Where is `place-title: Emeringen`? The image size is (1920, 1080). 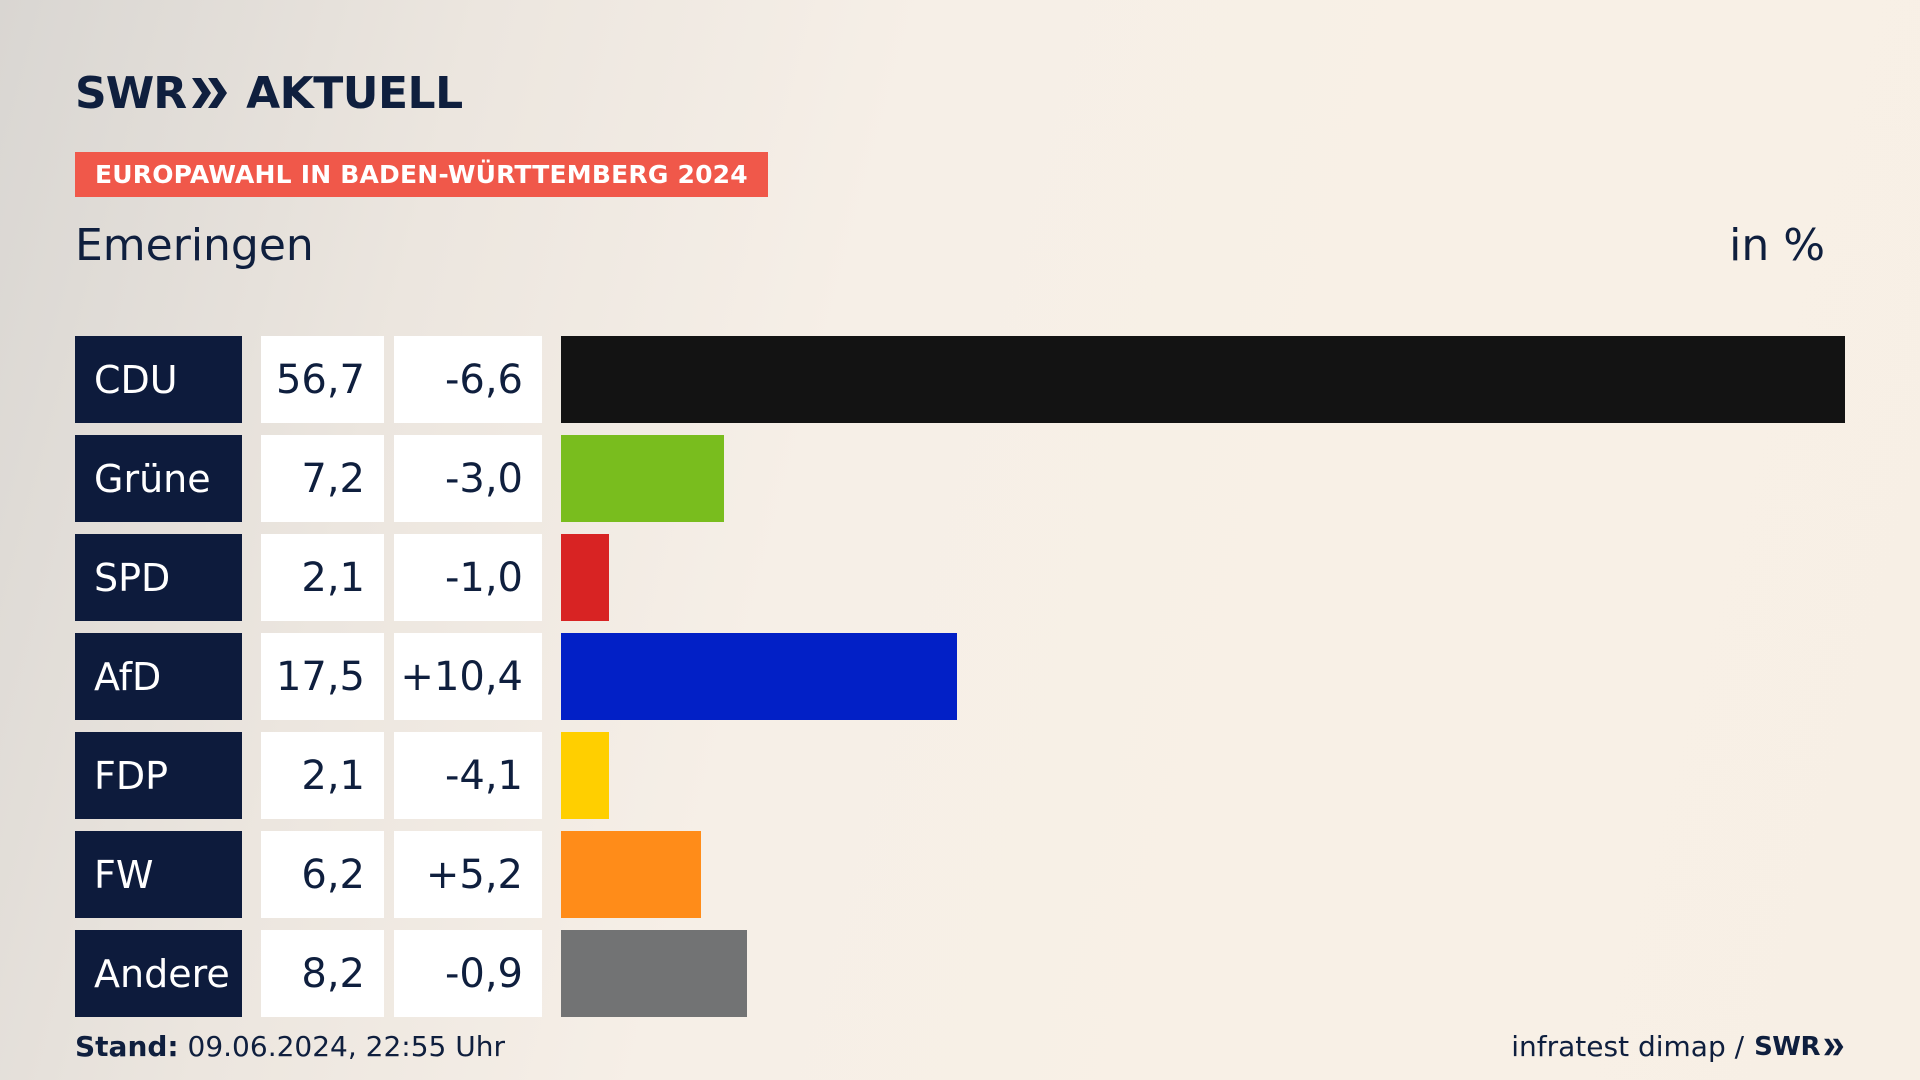
place-title: Emeringen is located at coordinates (194, 245).